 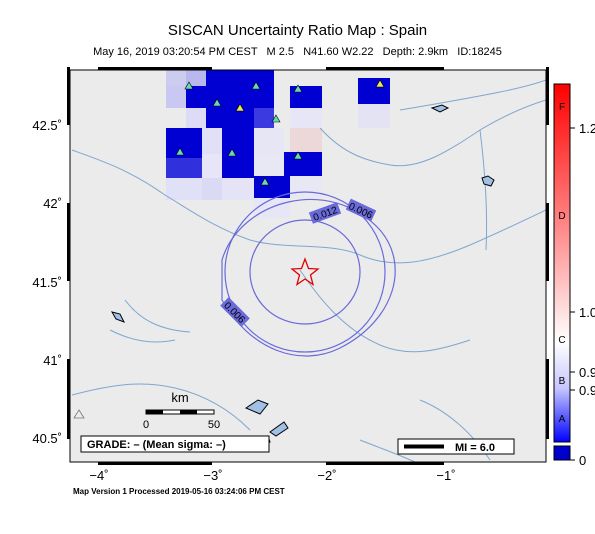 What do you see at coordinates (561, 216) in the screenshot?
I see `grade-letter: D` at bounding box center [561, 216].